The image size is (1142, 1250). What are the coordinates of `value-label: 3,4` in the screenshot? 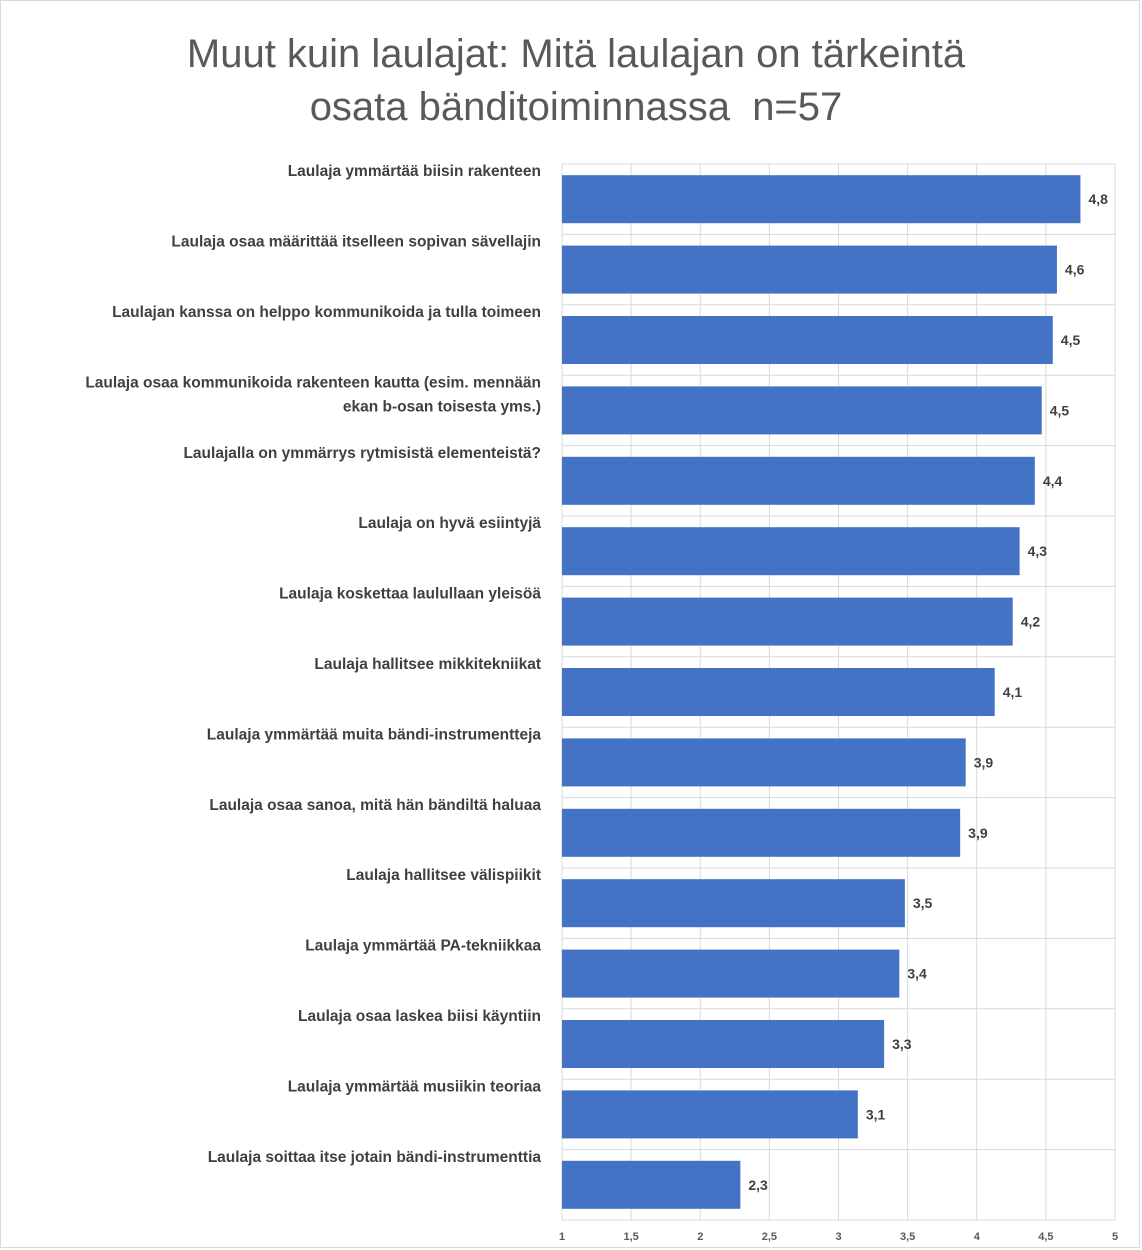 It's located at (917, 974).